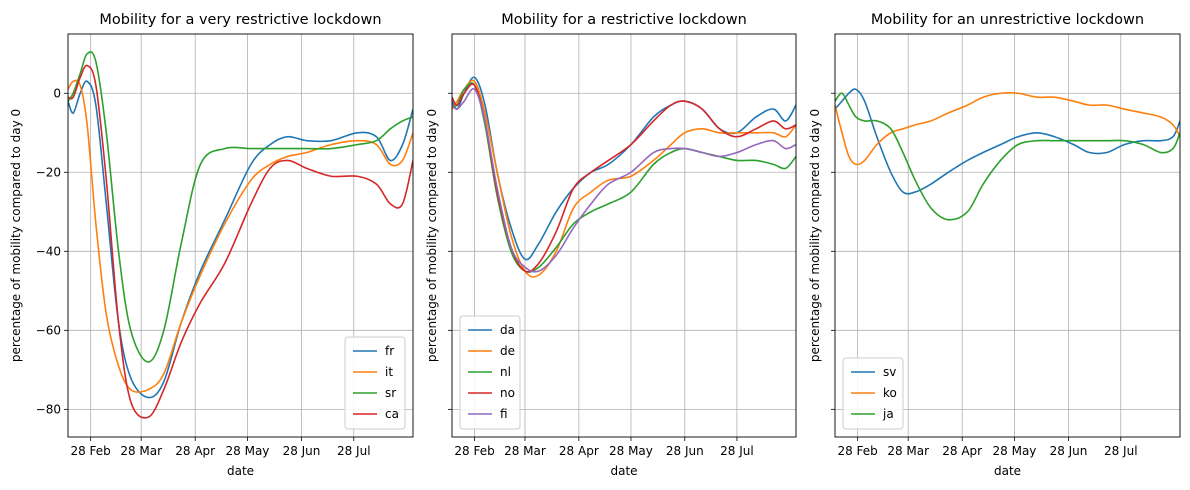 This screenshot has height=490, width=1190. I want to click on legend: da de nl no fi, so click(490, 372).